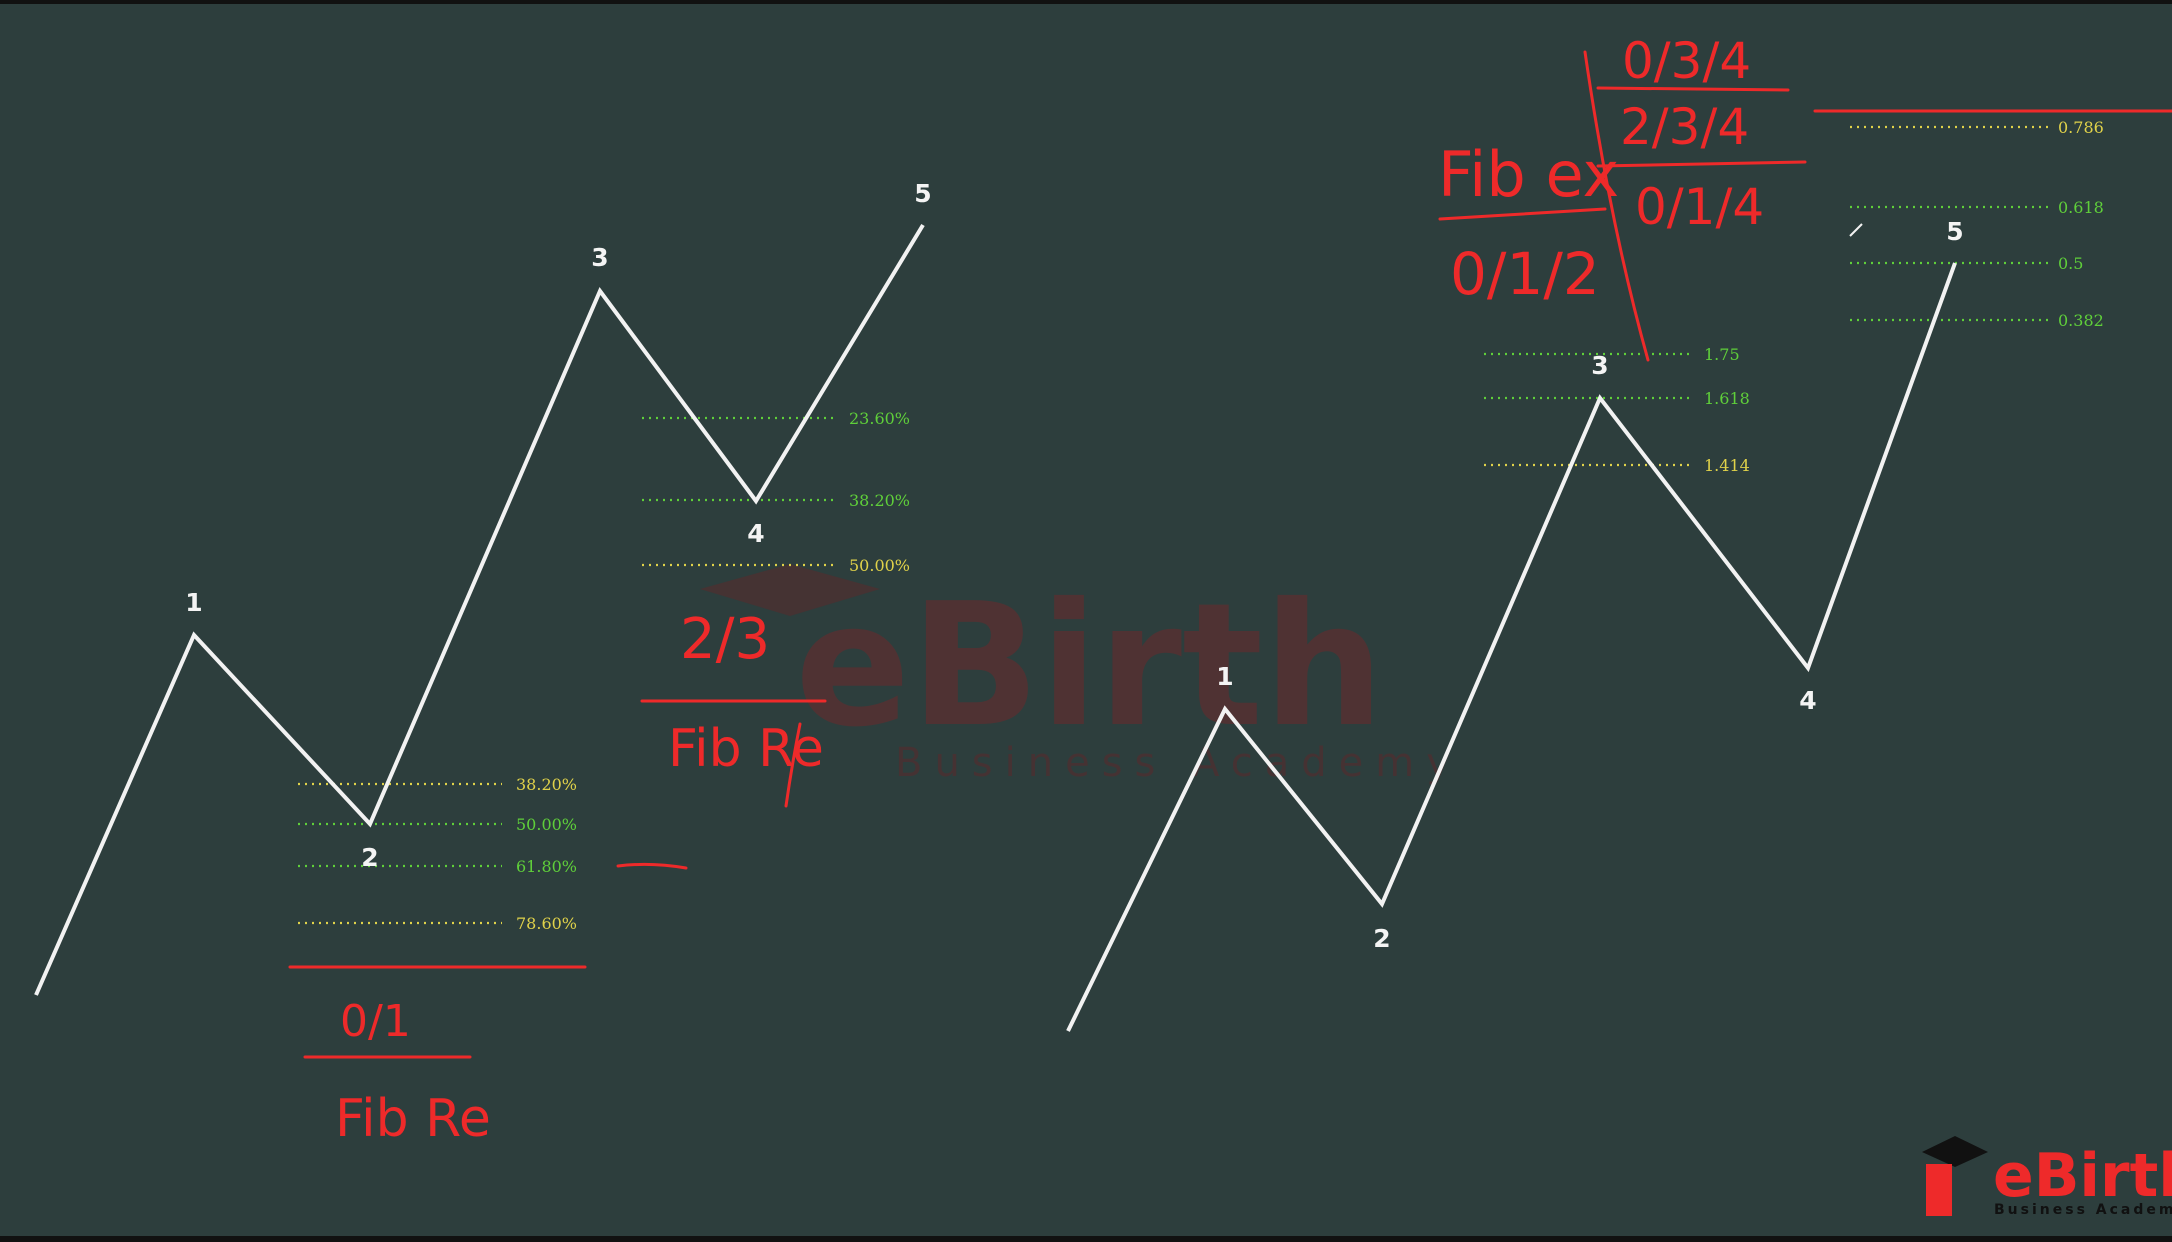 The image size is (2172, 1242). What do you see at coordinates (1599, 365) in the screenshot?
I see `right-wave-label-3: 3` at bounding box center [1599, 365].